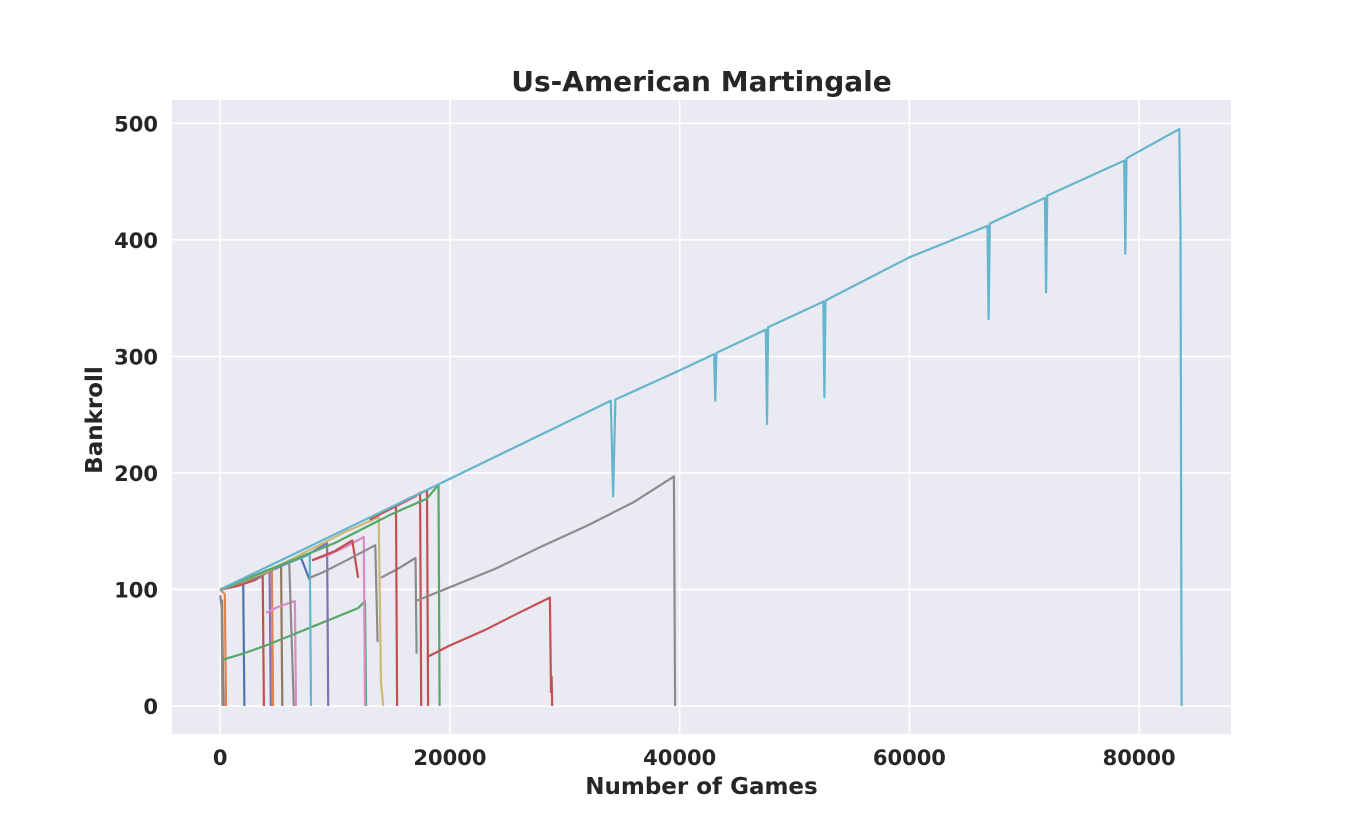 The image size is (1370, 827). I want to click on y-axis-label: Bankroll, so click(95, 420).